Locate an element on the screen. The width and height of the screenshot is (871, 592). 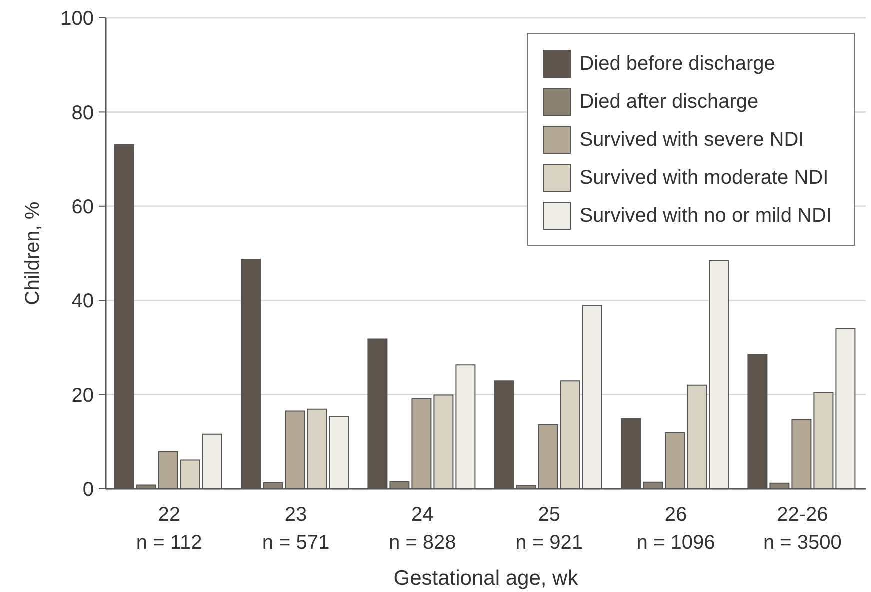
x-tick-label: 24 n = 828 is located at coordinates (422, 529).